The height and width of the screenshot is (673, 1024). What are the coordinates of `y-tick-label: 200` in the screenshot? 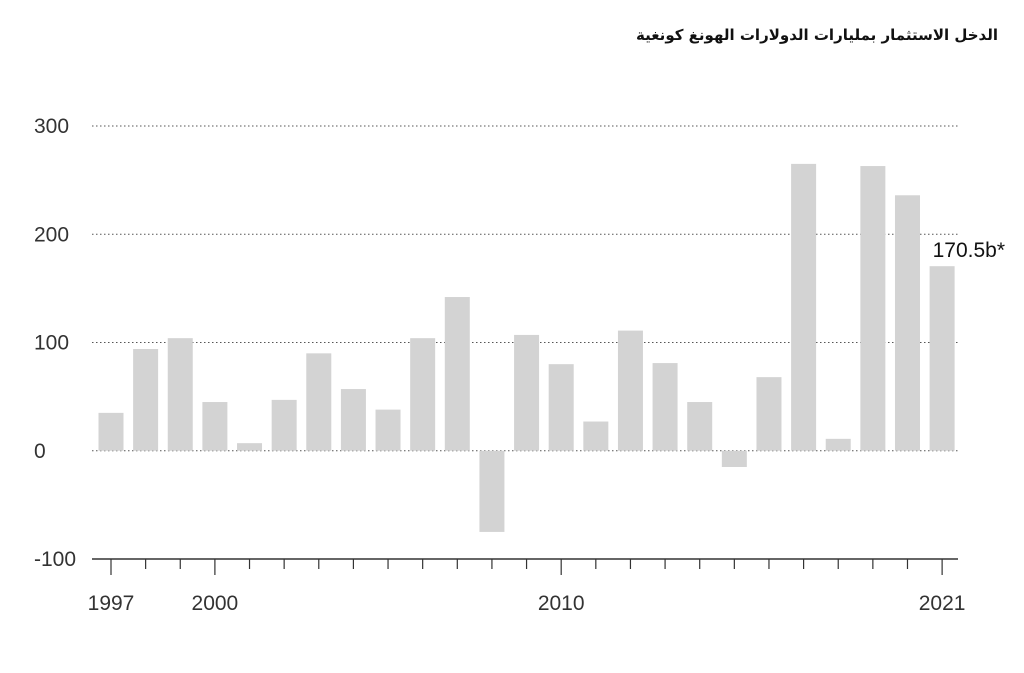 It's located at (51, 234).